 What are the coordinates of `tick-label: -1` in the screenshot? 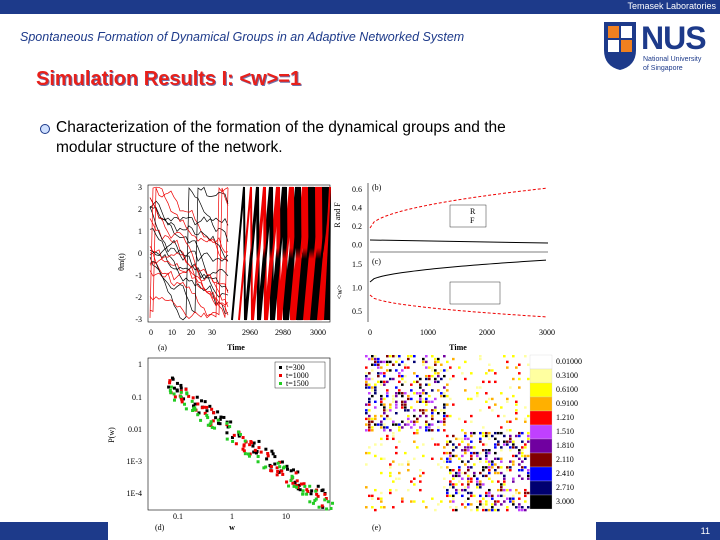 It's located at (138, 275).